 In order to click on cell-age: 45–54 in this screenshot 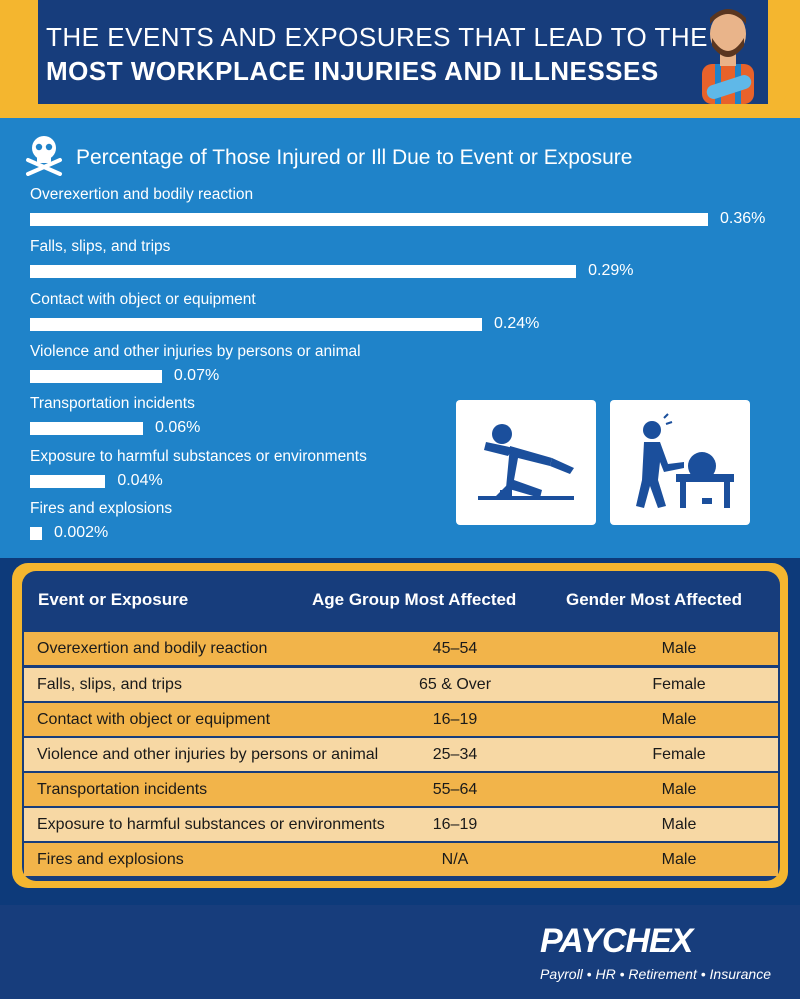, I will do `click(455, 648)`.